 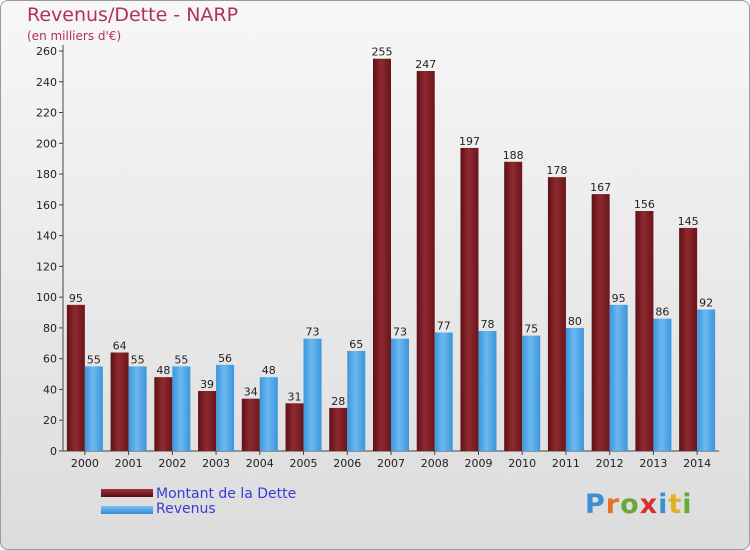 What do you see at coordinates (653, 463) in the screenshot?
I see `x-tick-label: 2013` at bounding box center [653, 463].